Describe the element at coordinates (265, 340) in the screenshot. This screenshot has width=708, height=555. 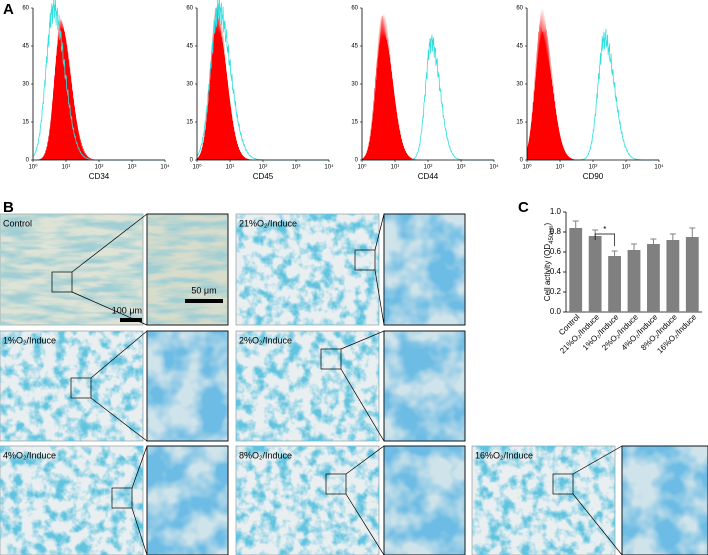
I see `micrograph-label: 2%O₂/Induce` at that location.